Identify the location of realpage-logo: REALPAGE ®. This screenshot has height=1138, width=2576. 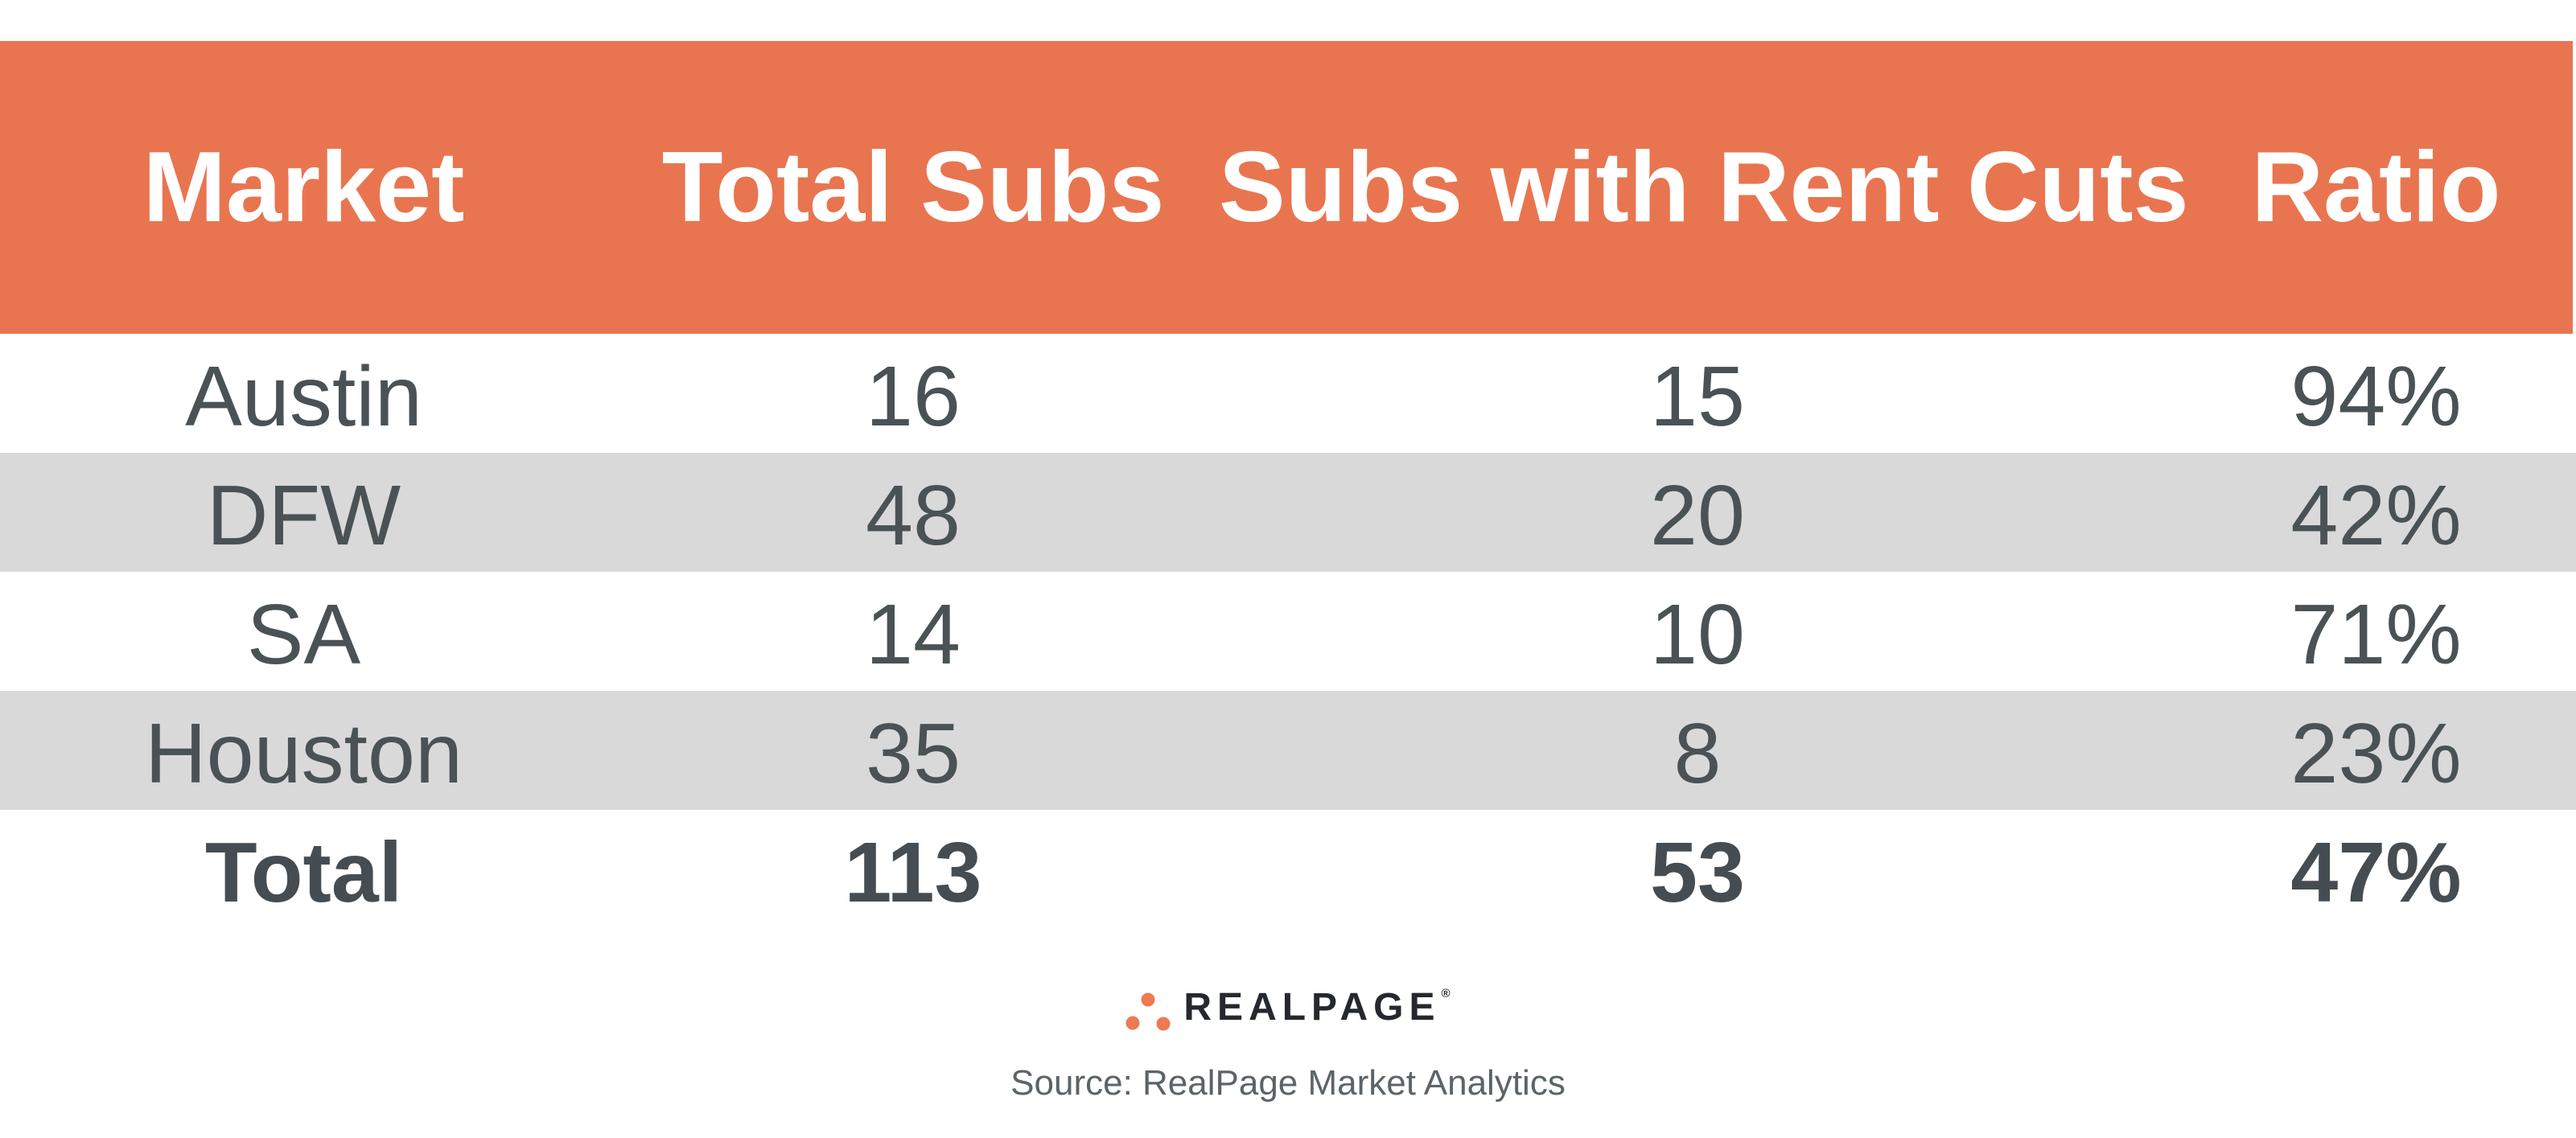
(1288, 1008).